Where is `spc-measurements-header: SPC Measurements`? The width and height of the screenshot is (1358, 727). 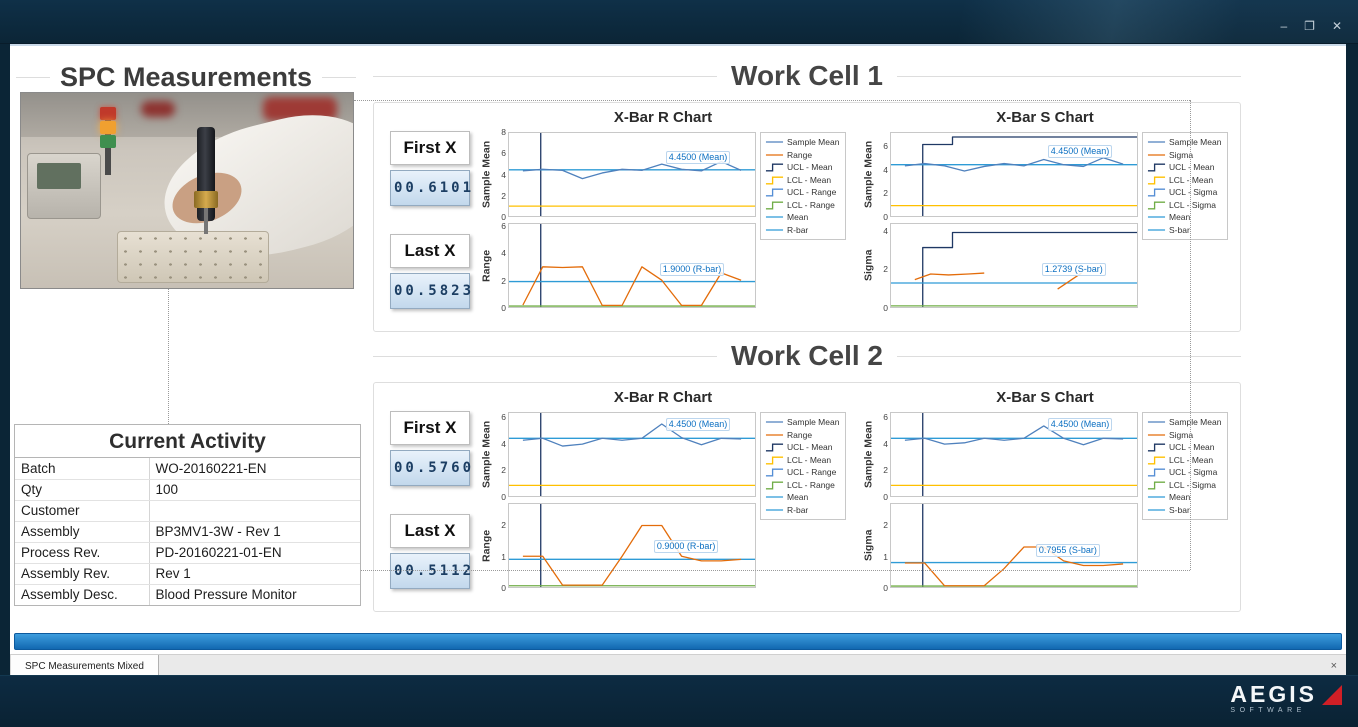
spc-measurements-header: SPC Measurements is located at coordinates (186, 77).